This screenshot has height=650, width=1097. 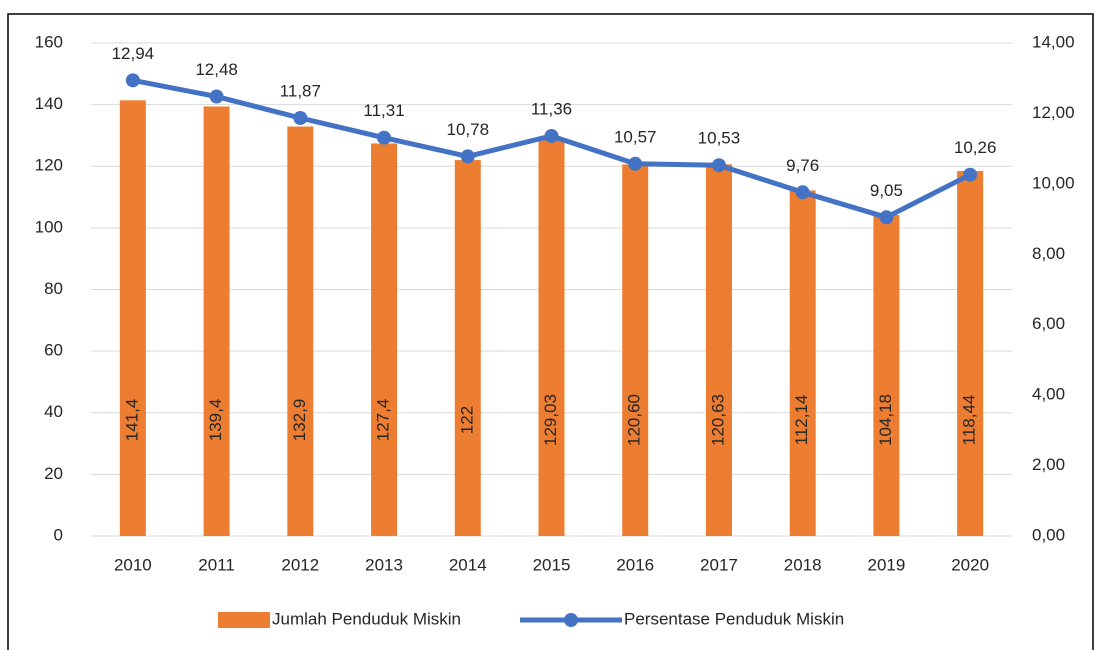 What do you see at coordinates (133, 53) in the screenshot?
I see `line-value-label: 12,94` at bounding box center [133, 53].